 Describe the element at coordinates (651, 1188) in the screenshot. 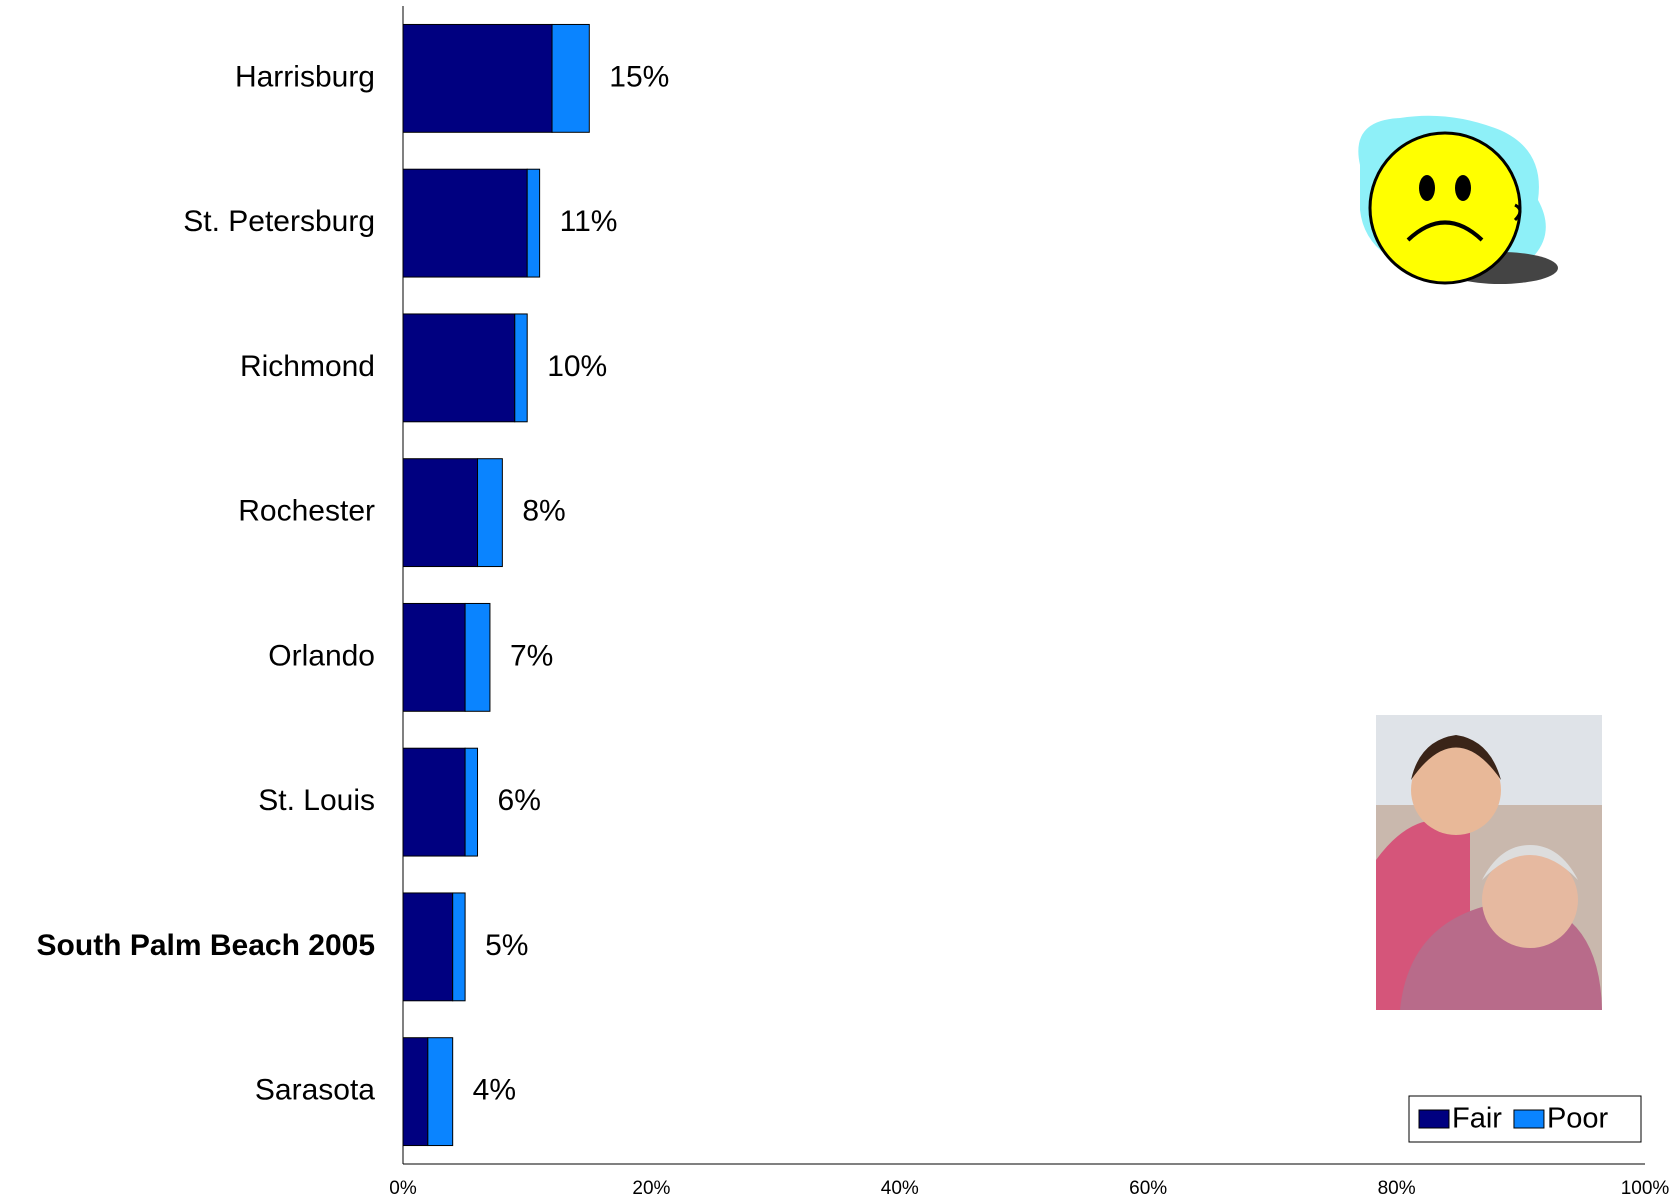

I see `x-tick-label: 20%` at that location.